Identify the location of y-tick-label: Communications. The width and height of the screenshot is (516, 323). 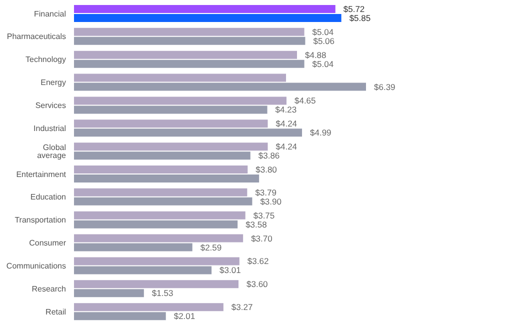
(36, 266).